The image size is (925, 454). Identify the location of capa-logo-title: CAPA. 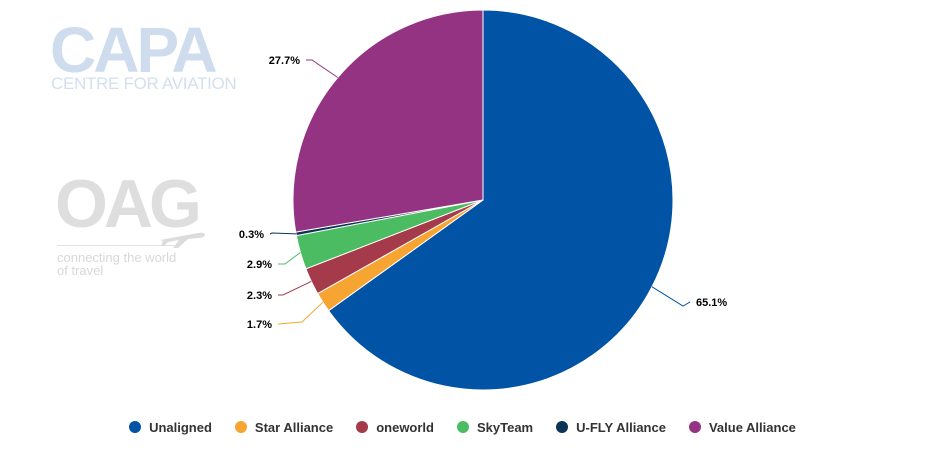
(134, 50).